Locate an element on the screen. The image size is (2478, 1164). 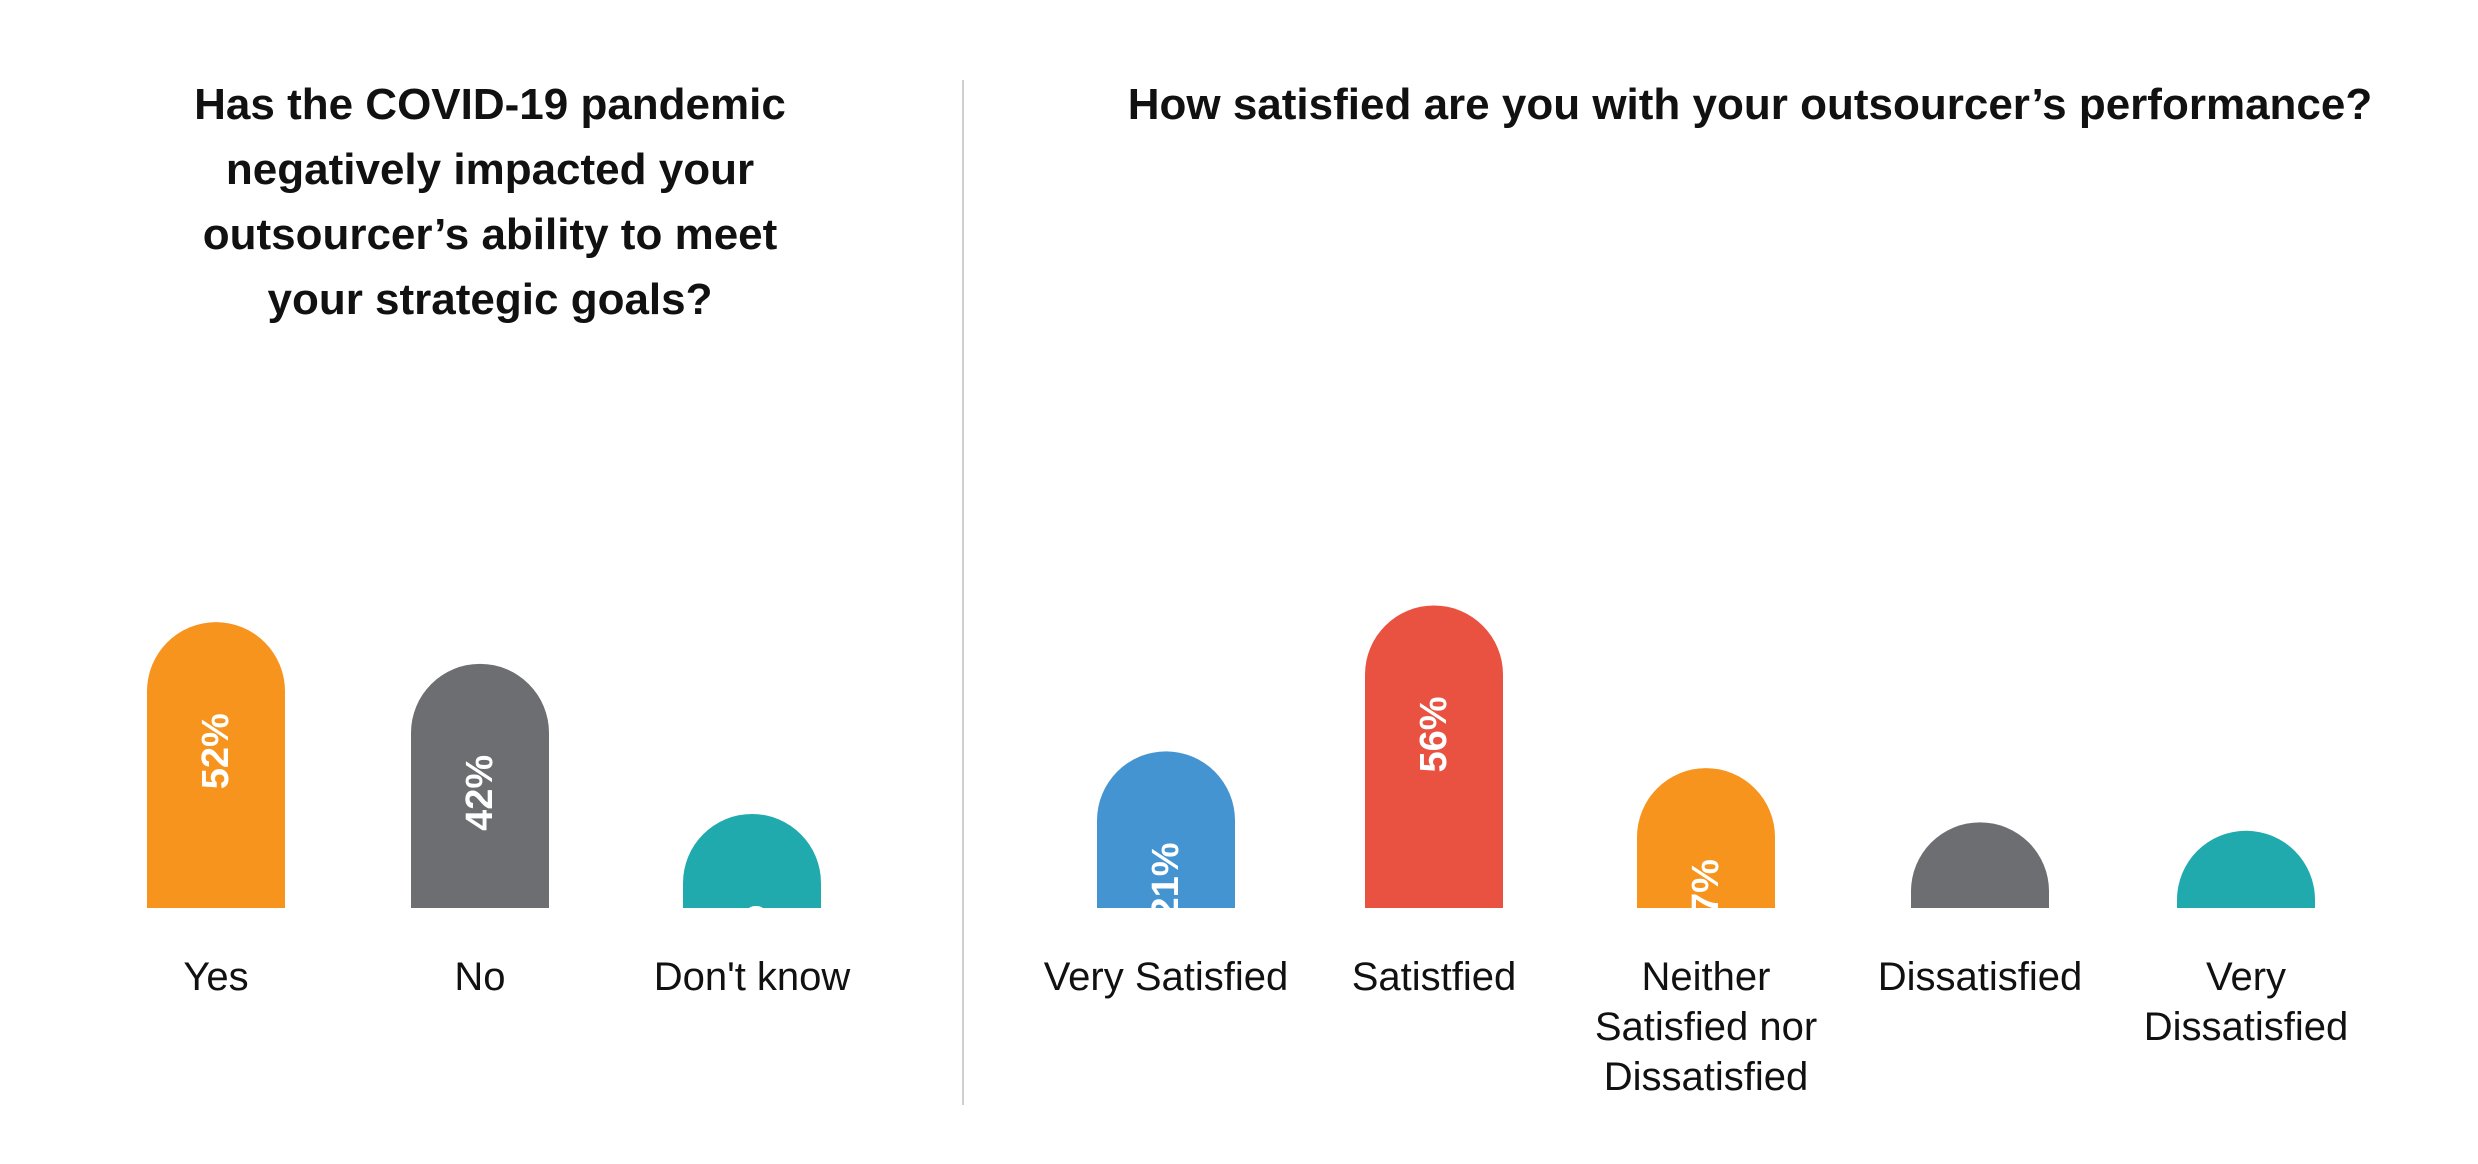
chart2-value-label-5: 2% is located at coordinates (2246, 949).